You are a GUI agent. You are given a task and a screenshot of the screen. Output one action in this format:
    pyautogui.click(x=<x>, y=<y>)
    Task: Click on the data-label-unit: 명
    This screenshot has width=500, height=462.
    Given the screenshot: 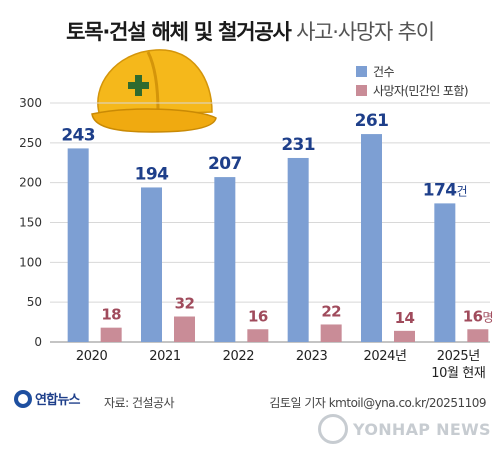 What is the action you would take?
    pyautogui.click(x=487, y=317)
    